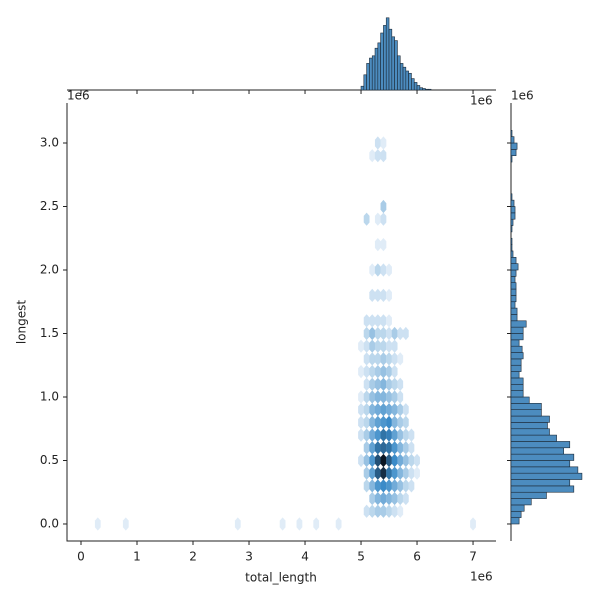 The image size is (600, 600). What do you see at coordinates (49, 396) in the screenshot?
I see `y-tick-label: 1.0` at bounding box center [49, 396].